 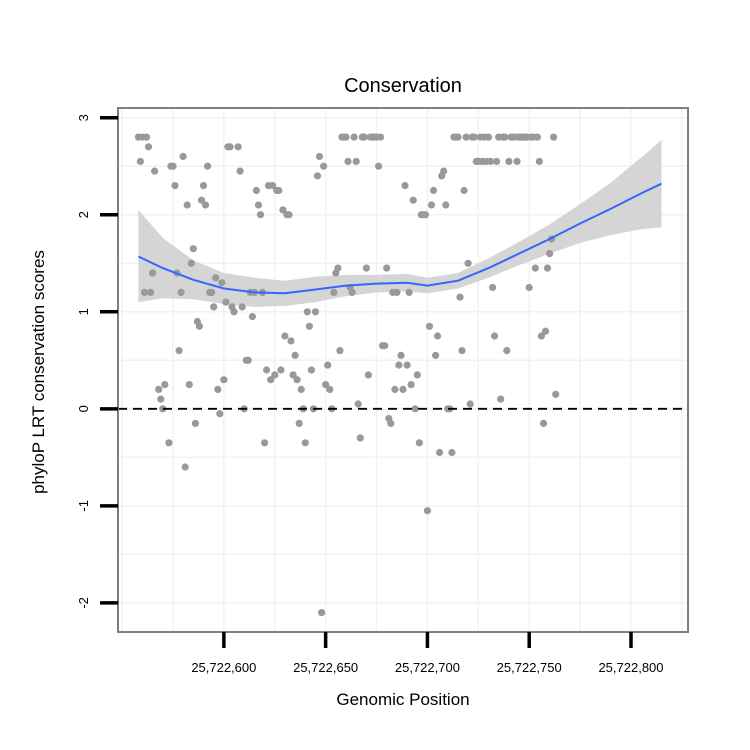 What do you see at coordinates (97, 361) in the screenshot?
I see `y-axis-ticks: -2 -1 0 1 2 3` at bounding box center [97, 361].